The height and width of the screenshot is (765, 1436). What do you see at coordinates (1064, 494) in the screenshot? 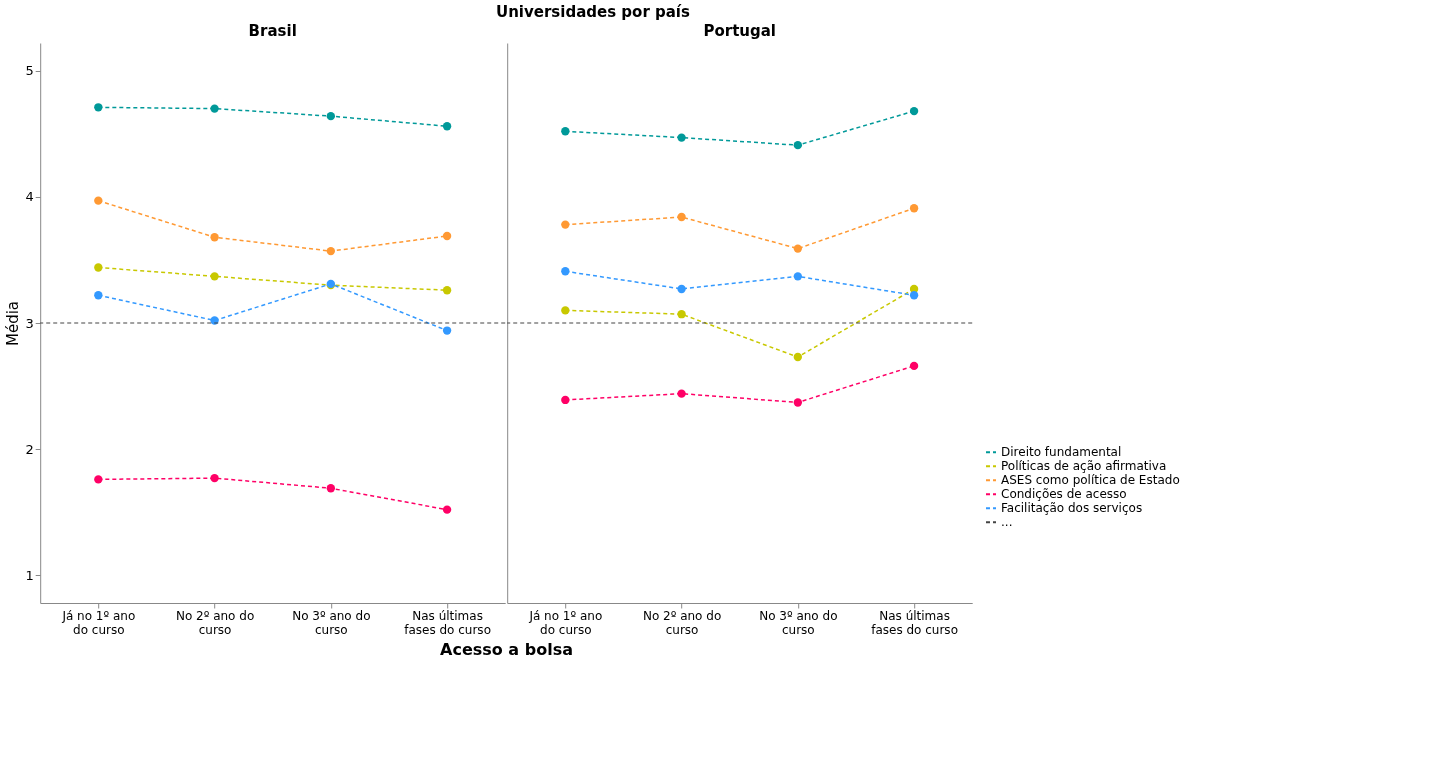
I see `legend-label: Condições de acesso` at bounding box center [1064, 494].